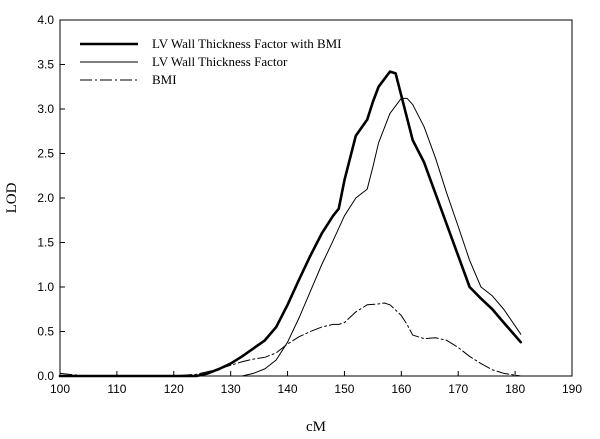  What do you see at coordinates (116, 389) in the screenshot?
I see `x-tick-label: 110` at bounding box center [116, 389].